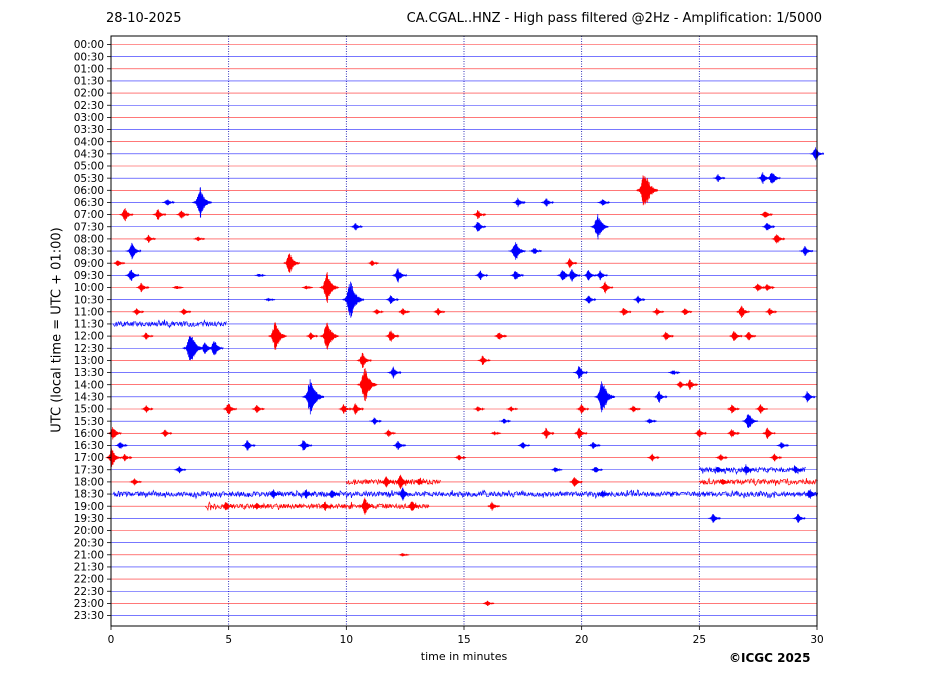 The width and height of the screenshot is (927, 696). Describe the element at coordinates (89, 252) in the screenshot. I see `y-tick-label: 08:30` at that location.